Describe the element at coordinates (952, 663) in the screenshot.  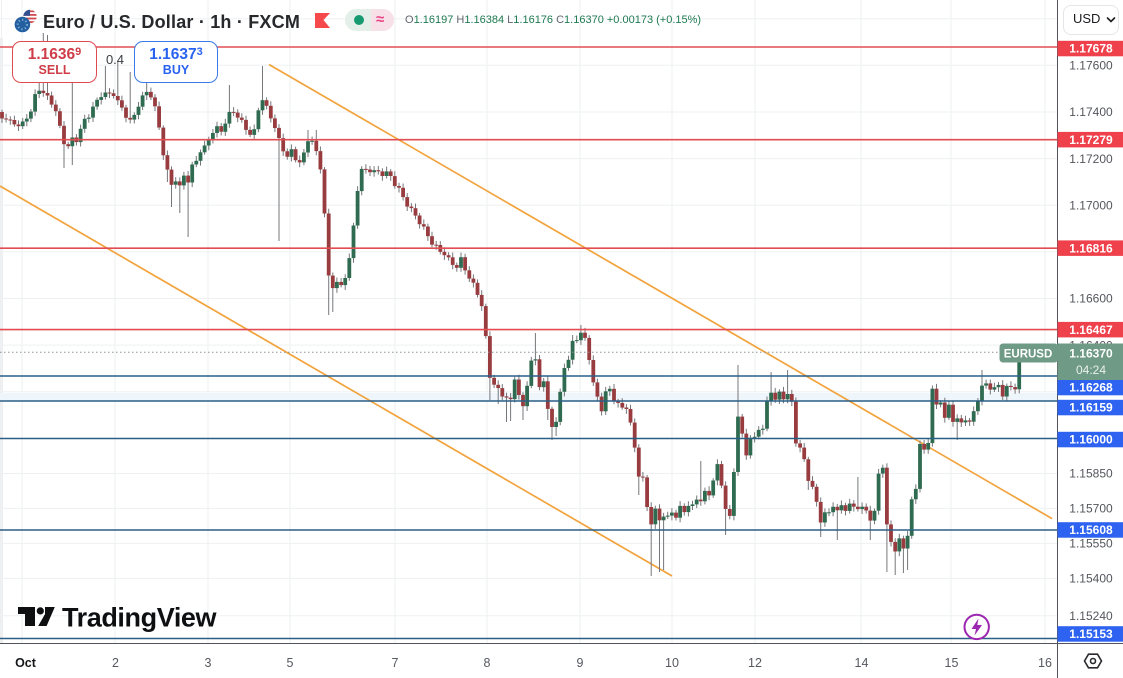
I see `svg-text: 15` at that location.